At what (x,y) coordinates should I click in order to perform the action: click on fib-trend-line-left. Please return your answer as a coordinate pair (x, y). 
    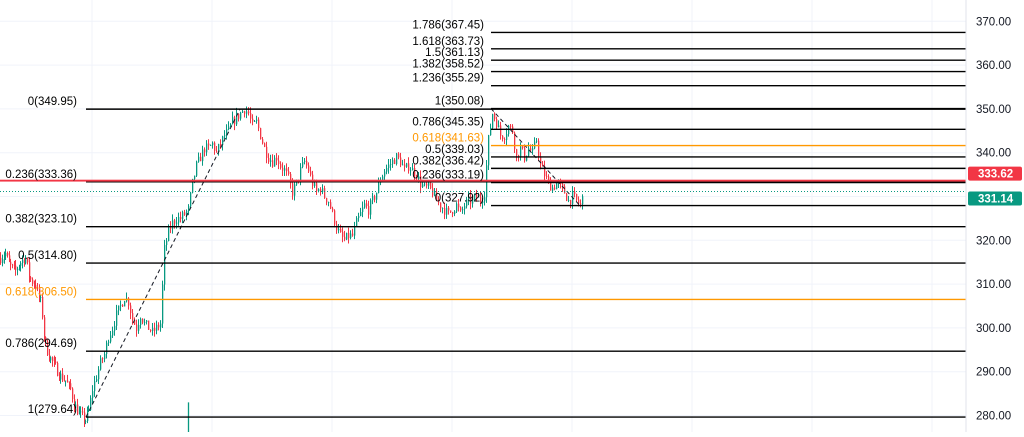
    Looking at the image, I should click on (163, 263).